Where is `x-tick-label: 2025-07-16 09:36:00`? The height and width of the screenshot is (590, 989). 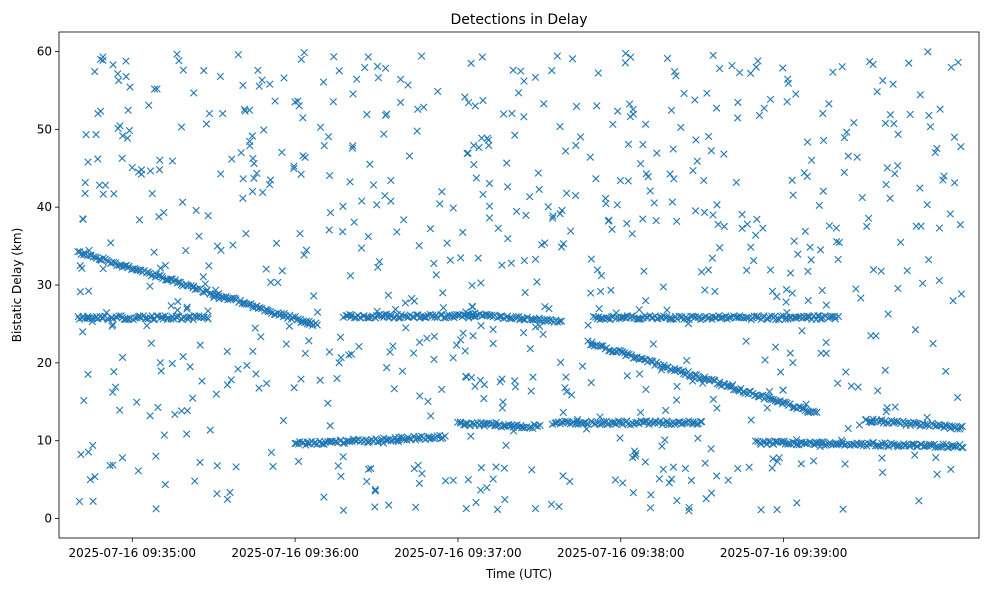 x-tick-label: 2025-07-16 09:36:00 is located at coordinates (294, 553).